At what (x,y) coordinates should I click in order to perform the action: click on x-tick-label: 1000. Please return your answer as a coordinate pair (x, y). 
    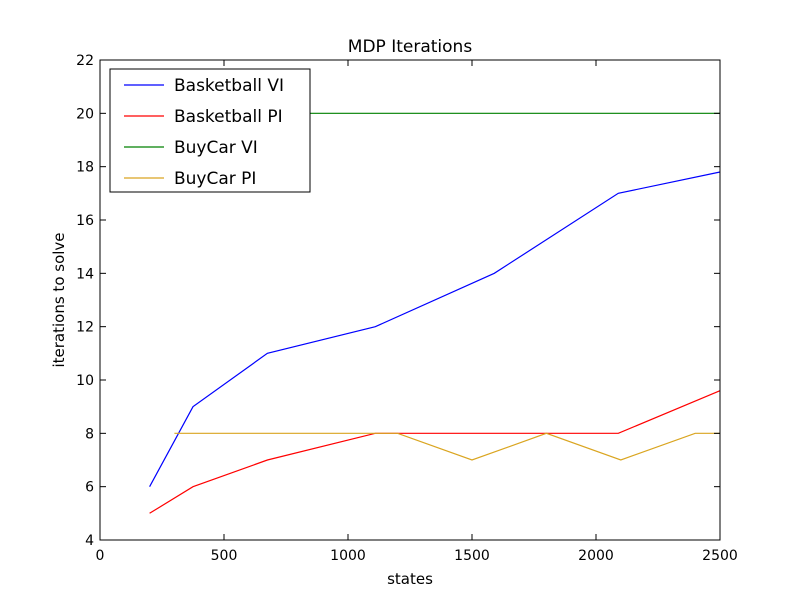
    Looking at the image, I should click on (348, 556).